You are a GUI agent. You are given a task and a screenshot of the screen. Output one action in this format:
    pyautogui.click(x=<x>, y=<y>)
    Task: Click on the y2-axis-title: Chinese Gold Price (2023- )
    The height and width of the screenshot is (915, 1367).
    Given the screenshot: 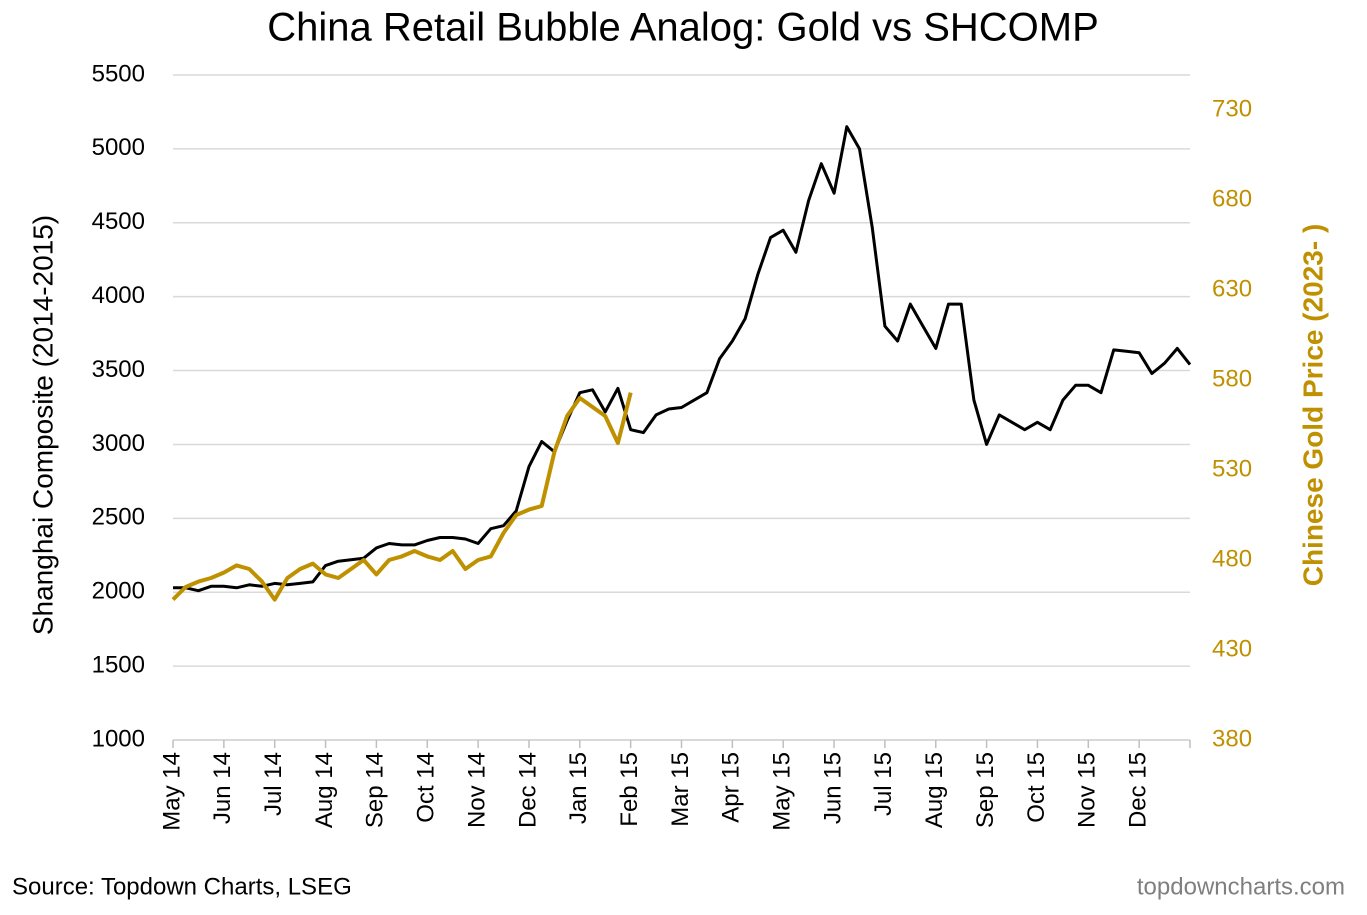 What is the action you would take?
    pyautogui.click(x=1312, y=405)
    